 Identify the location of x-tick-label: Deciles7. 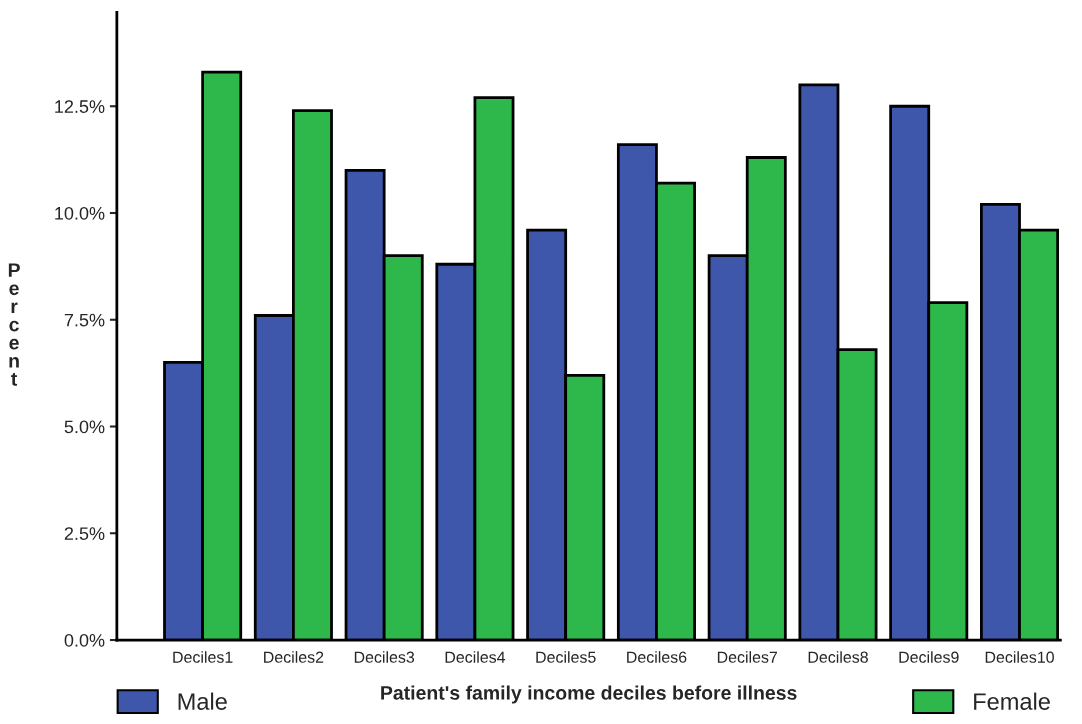
(747, 657).